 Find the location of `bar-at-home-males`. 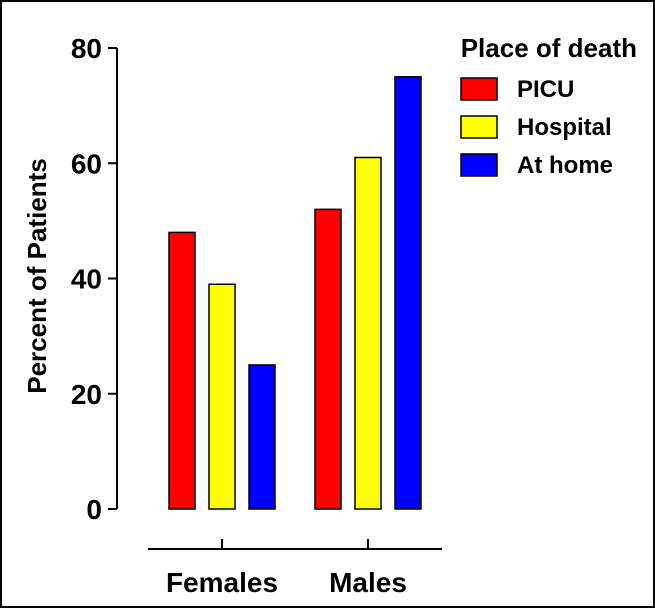

bar-at-home-males is located at coordinates (408, 293).